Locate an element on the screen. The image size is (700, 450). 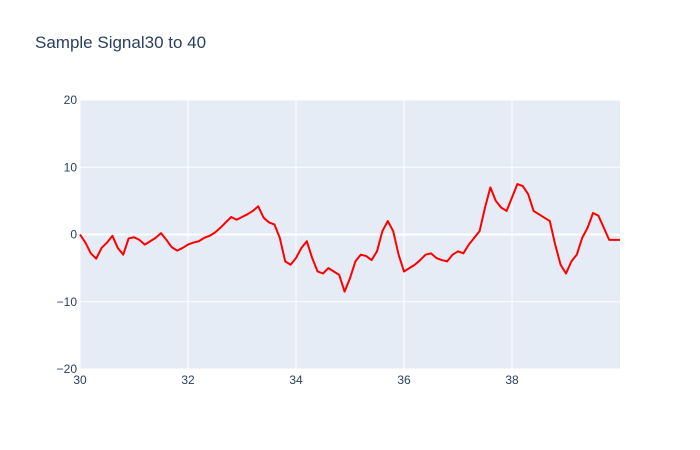
x-tick-label: 34 is located at coordinates (296, 380).